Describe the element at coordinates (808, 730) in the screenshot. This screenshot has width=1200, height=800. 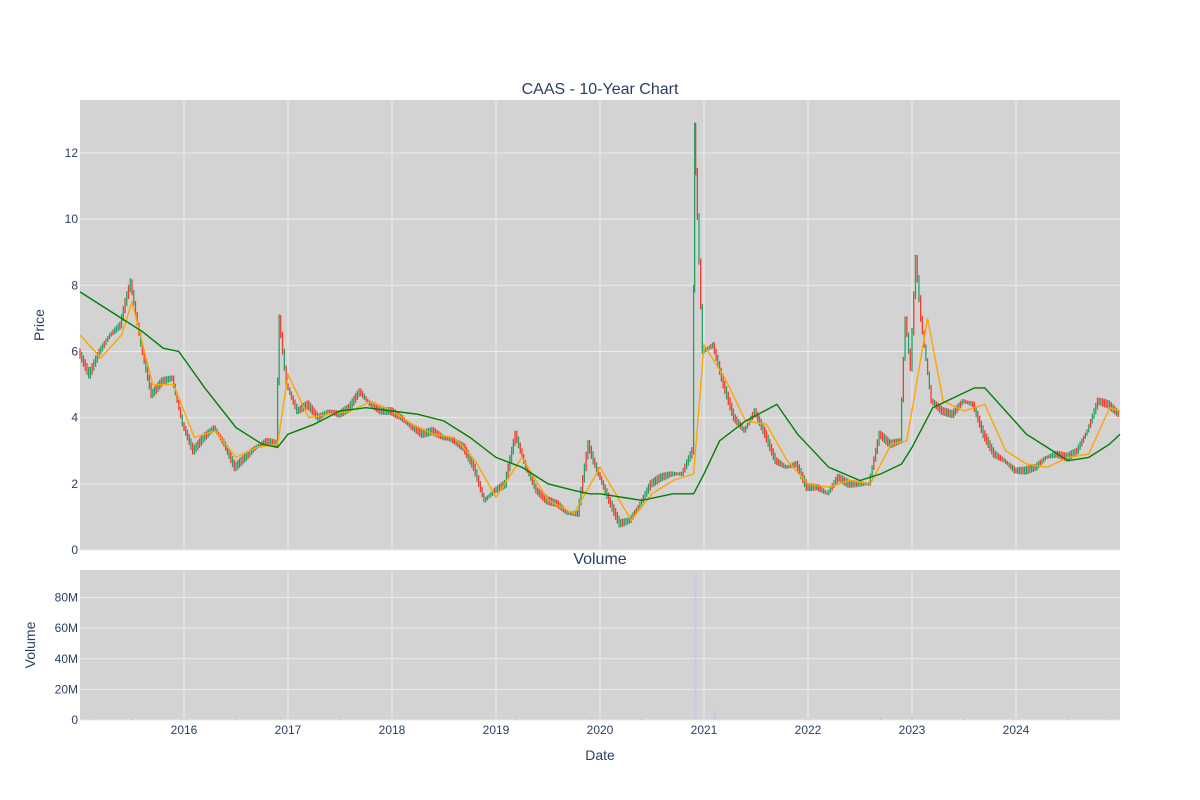
I see `x-tick-label: 2022` at that location.